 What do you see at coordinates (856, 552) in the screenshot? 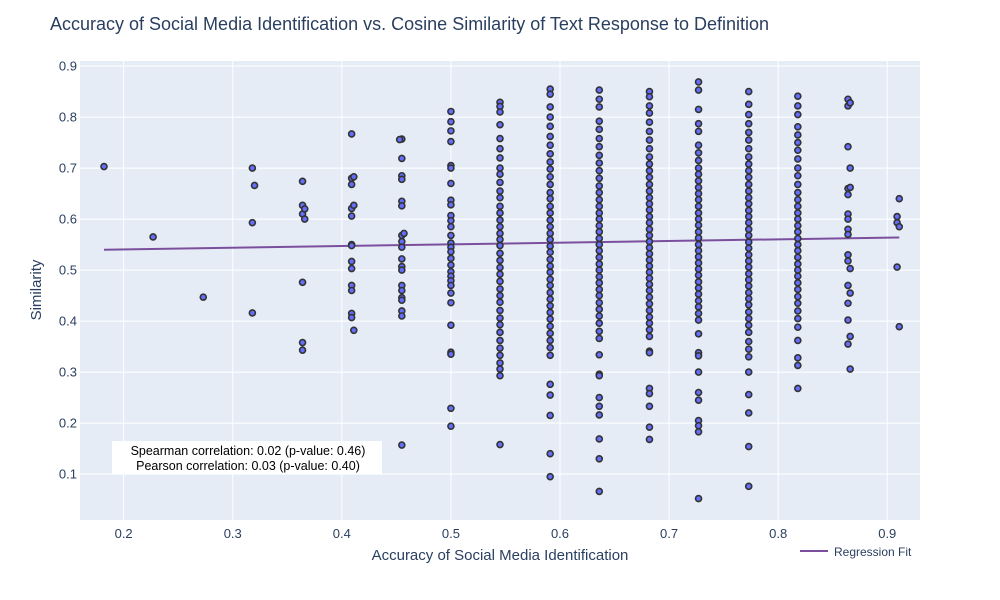
I see `legend: Regression Fit` at bounding box center [856, 552].